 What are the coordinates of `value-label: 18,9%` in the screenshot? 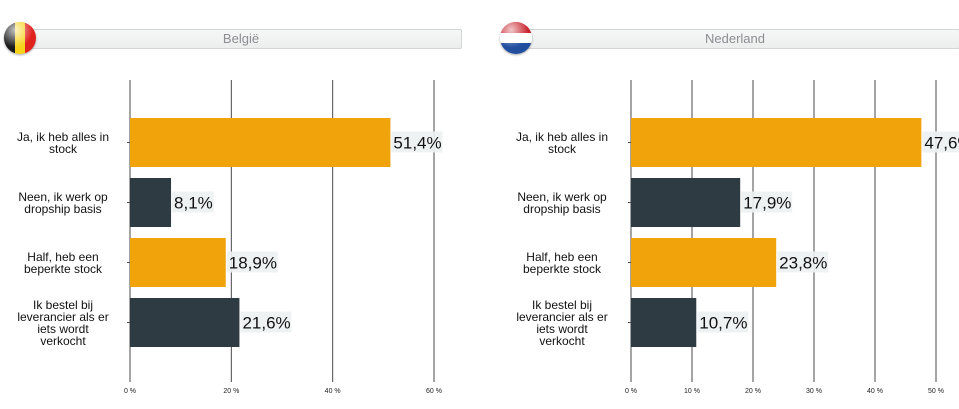 It's located at (253, 263).